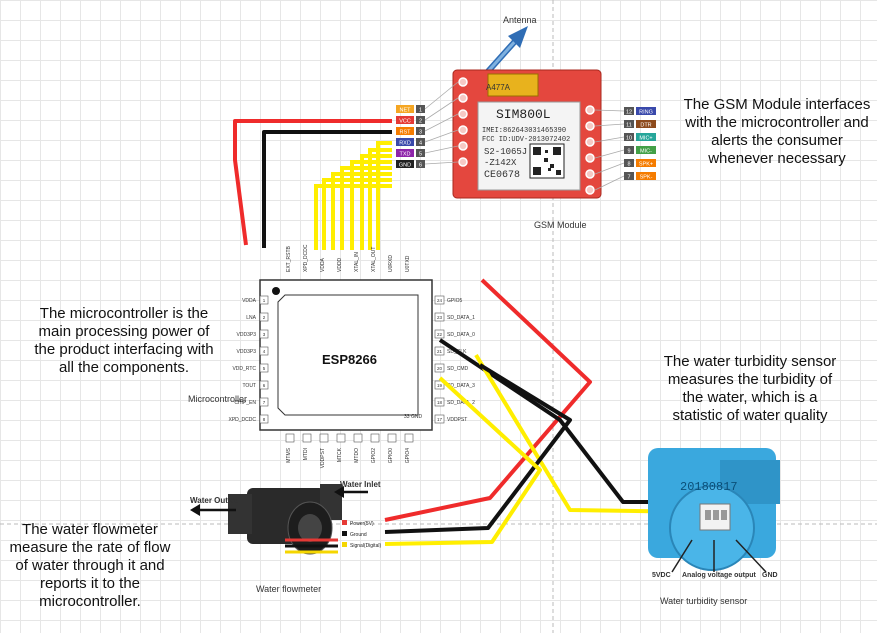  What do you see at coordinates (374, 456) in the screenshot?
I see `esp-bottom-pin-label: GPIO2` at bounding box center [374, 456].